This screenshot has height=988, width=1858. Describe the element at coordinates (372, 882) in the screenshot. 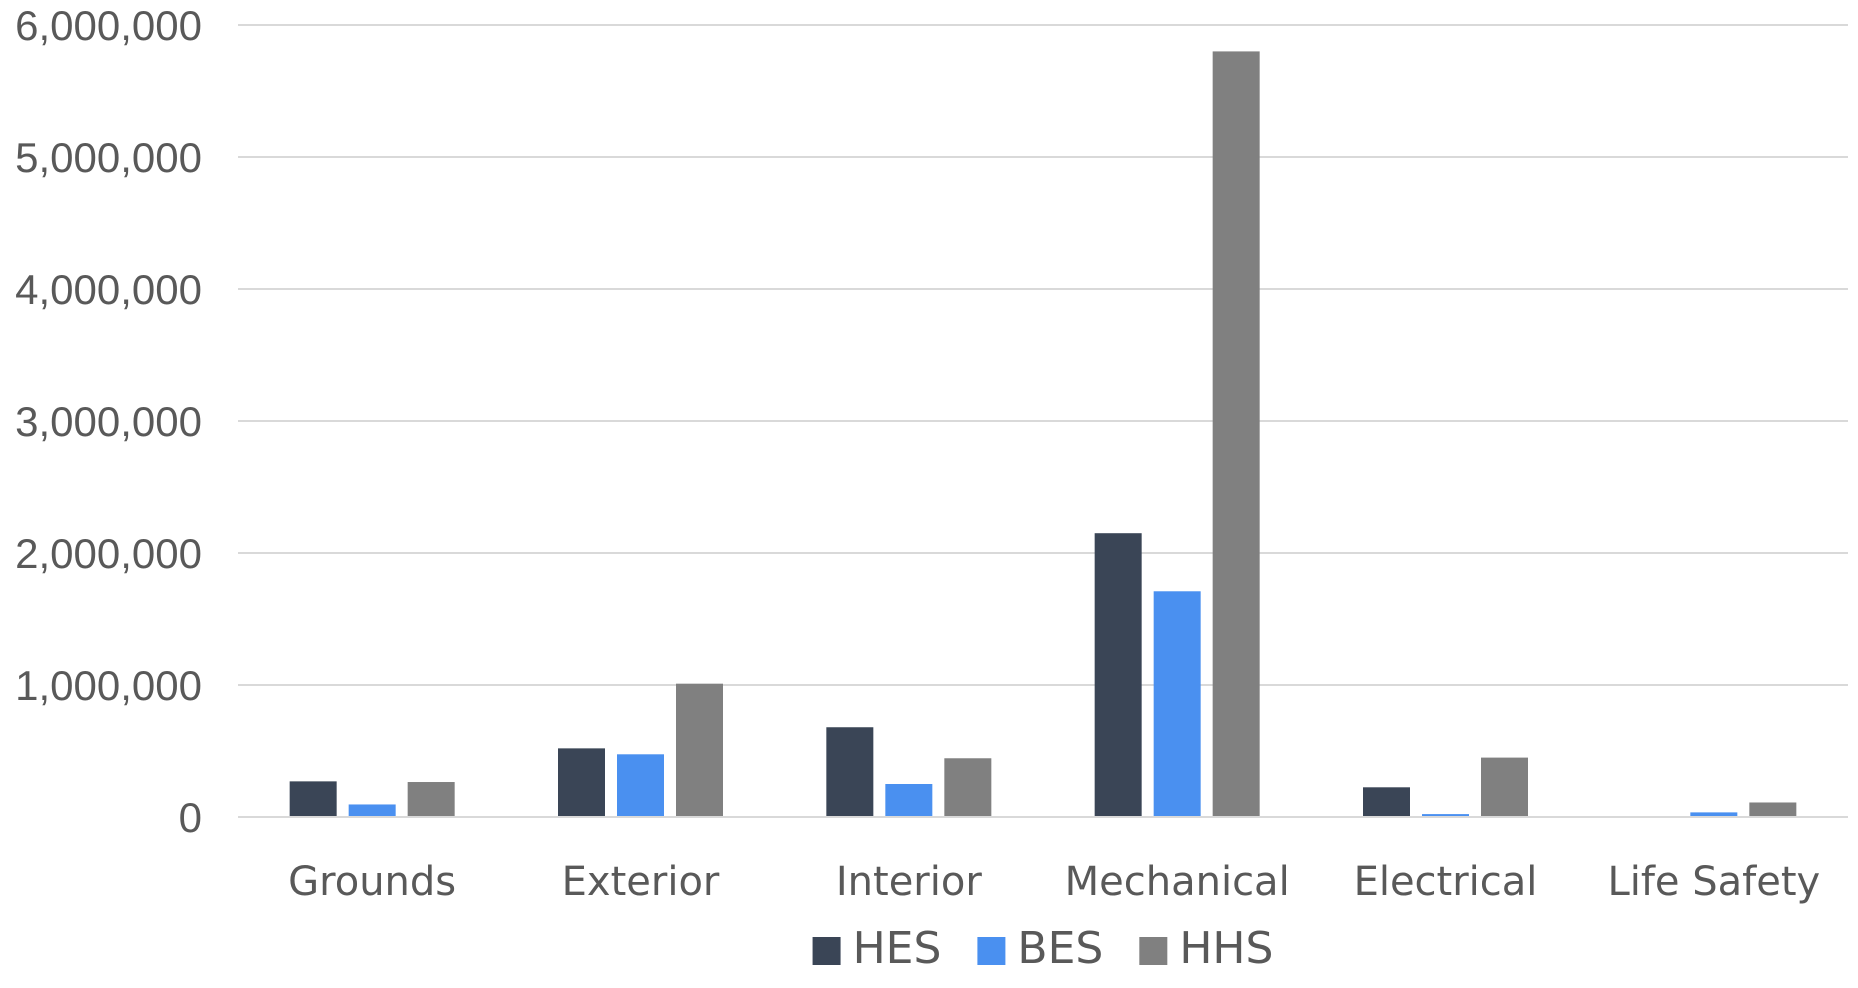

I see `x-category-label: Grounds` at that location.